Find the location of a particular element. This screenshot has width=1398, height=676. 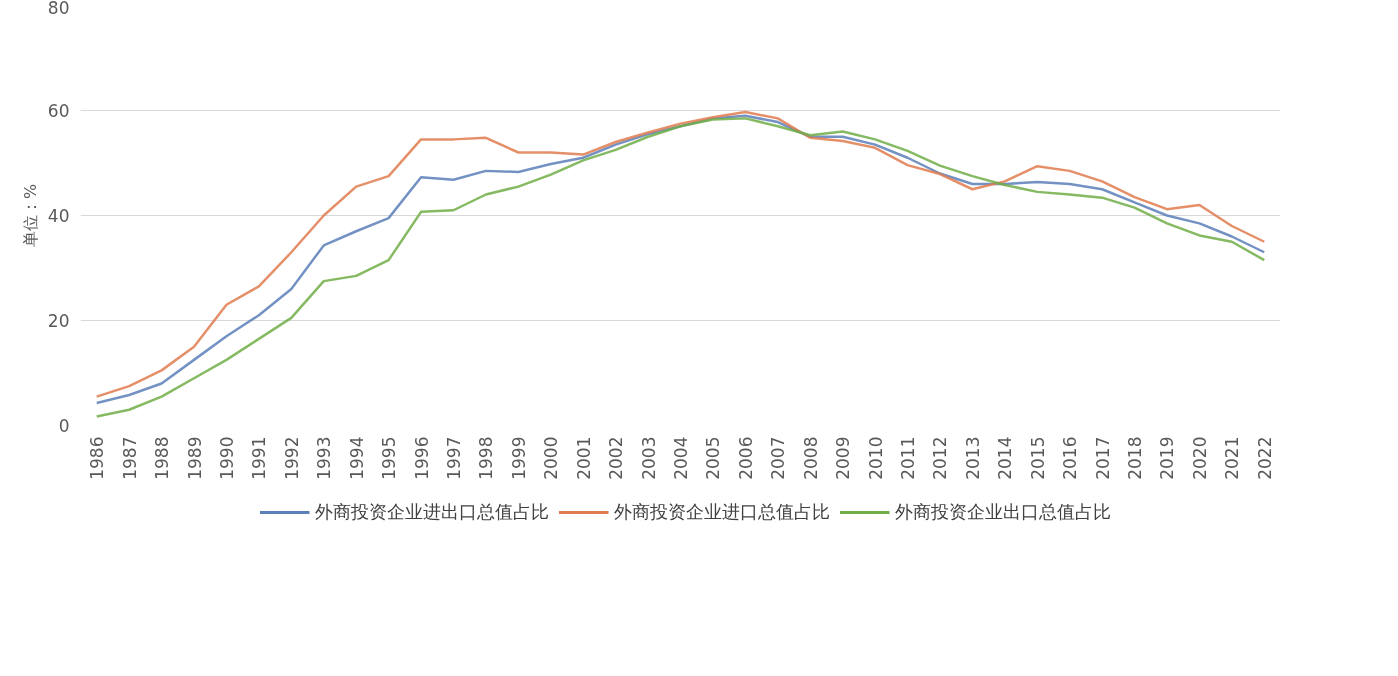

x-tick-label: 1987 is located at coordinates (129, 458).